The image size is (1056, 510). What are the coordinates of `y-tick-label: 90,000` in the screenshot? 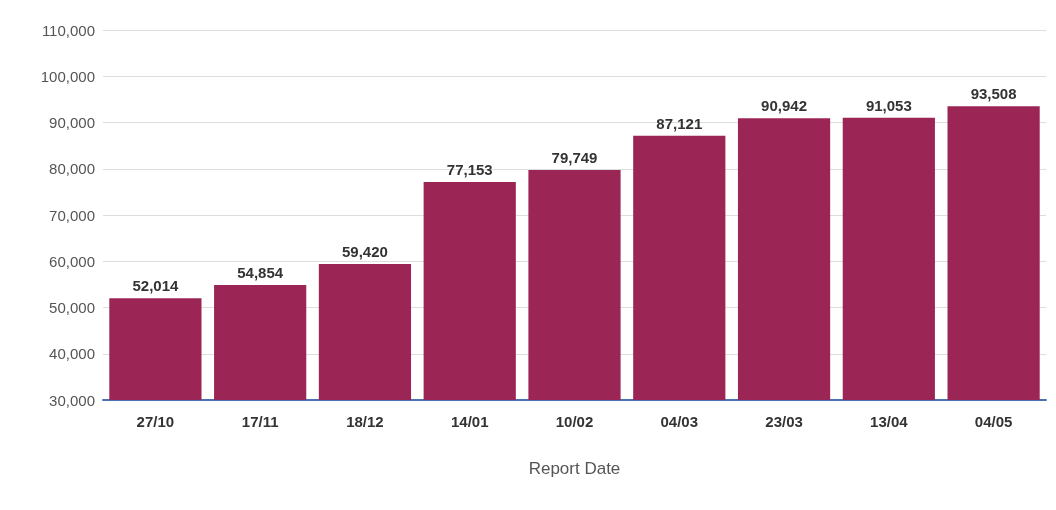 It's located at (72, 122).